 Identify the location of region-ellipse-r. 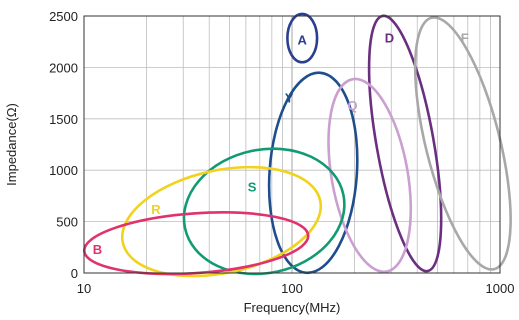
(221, 221).